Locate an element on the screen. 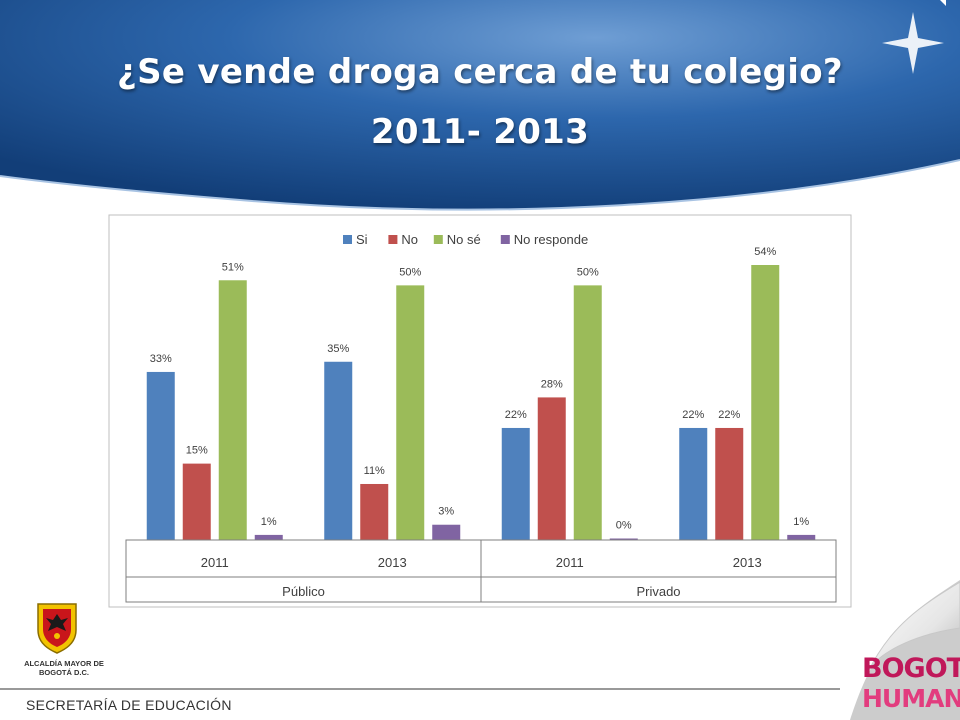  category-axis: Público Privado 2011 2013 2011 2013 is located at coordinates (481, 571).